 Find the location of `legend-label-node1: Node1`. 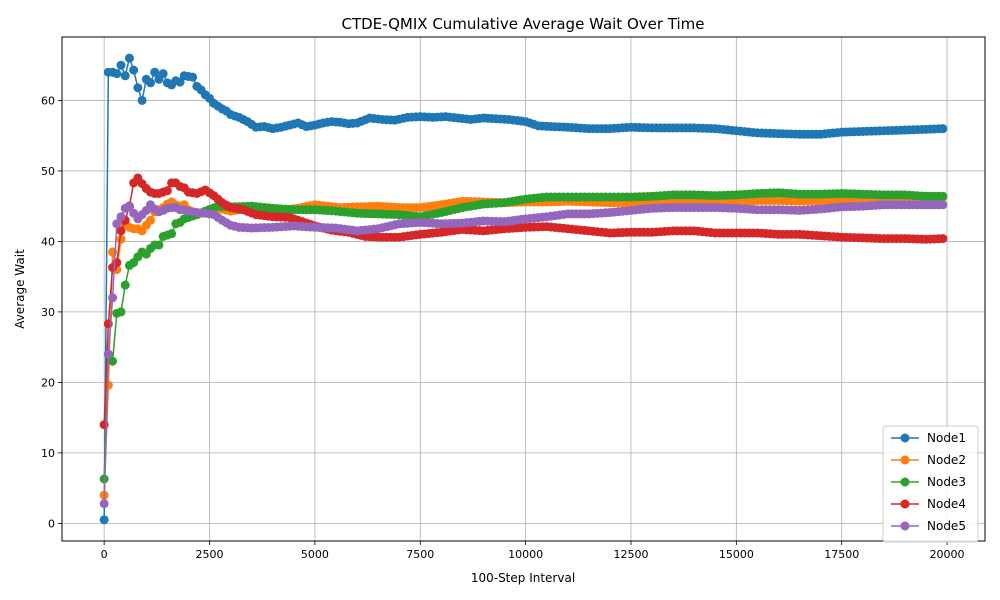

legend-label-node1: Node1 is located at coordinates (946, 438).